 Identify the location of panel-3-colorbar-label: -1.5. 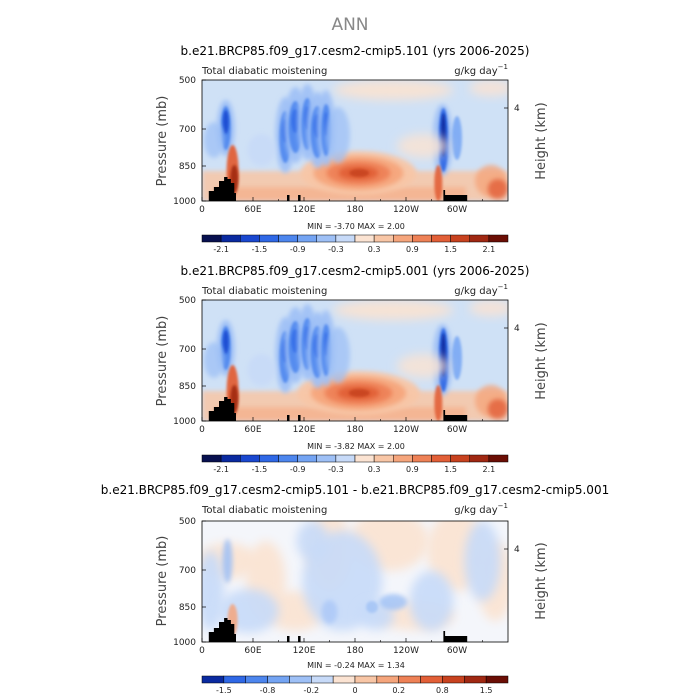
(224, 690).